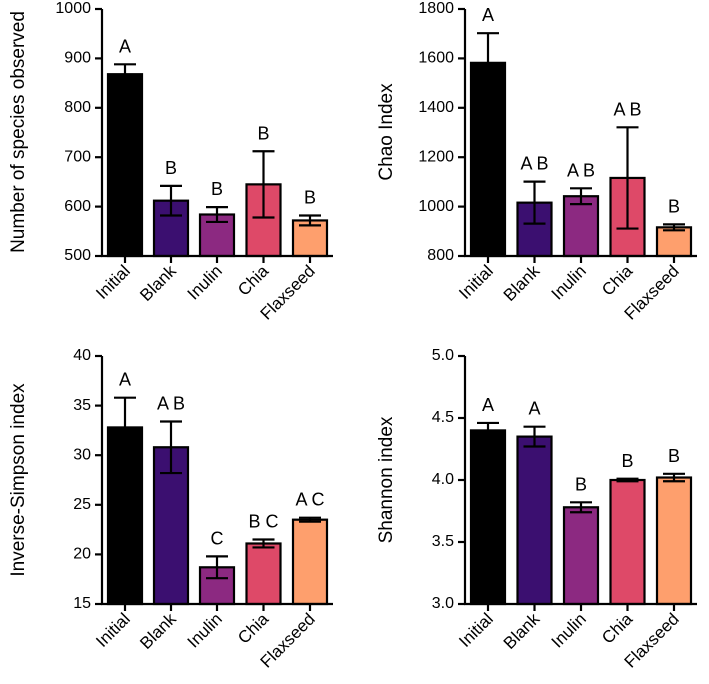 The height and width of the screenshot is (684, 709). I want to click on y-tick-label: 40, so click(82, 355).